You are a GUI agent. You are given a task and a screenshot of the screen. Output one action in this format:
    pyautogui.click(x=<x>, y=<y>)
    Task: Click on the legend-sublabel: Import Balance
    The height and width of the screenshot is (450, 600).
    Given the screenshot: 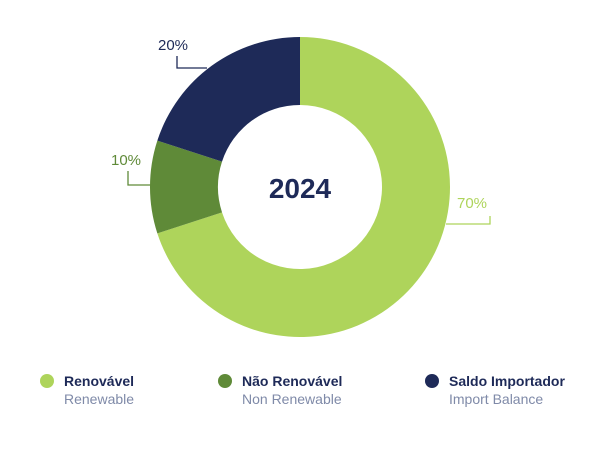 What is the action you would take?
    pyautogui.click(x=496, y=399)
    